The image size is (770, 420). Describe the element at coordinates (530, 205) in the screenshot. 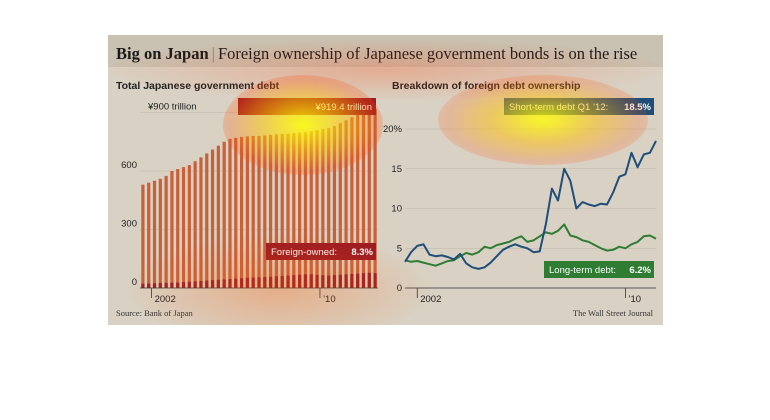

I see `short-term-debt-line` at that location.